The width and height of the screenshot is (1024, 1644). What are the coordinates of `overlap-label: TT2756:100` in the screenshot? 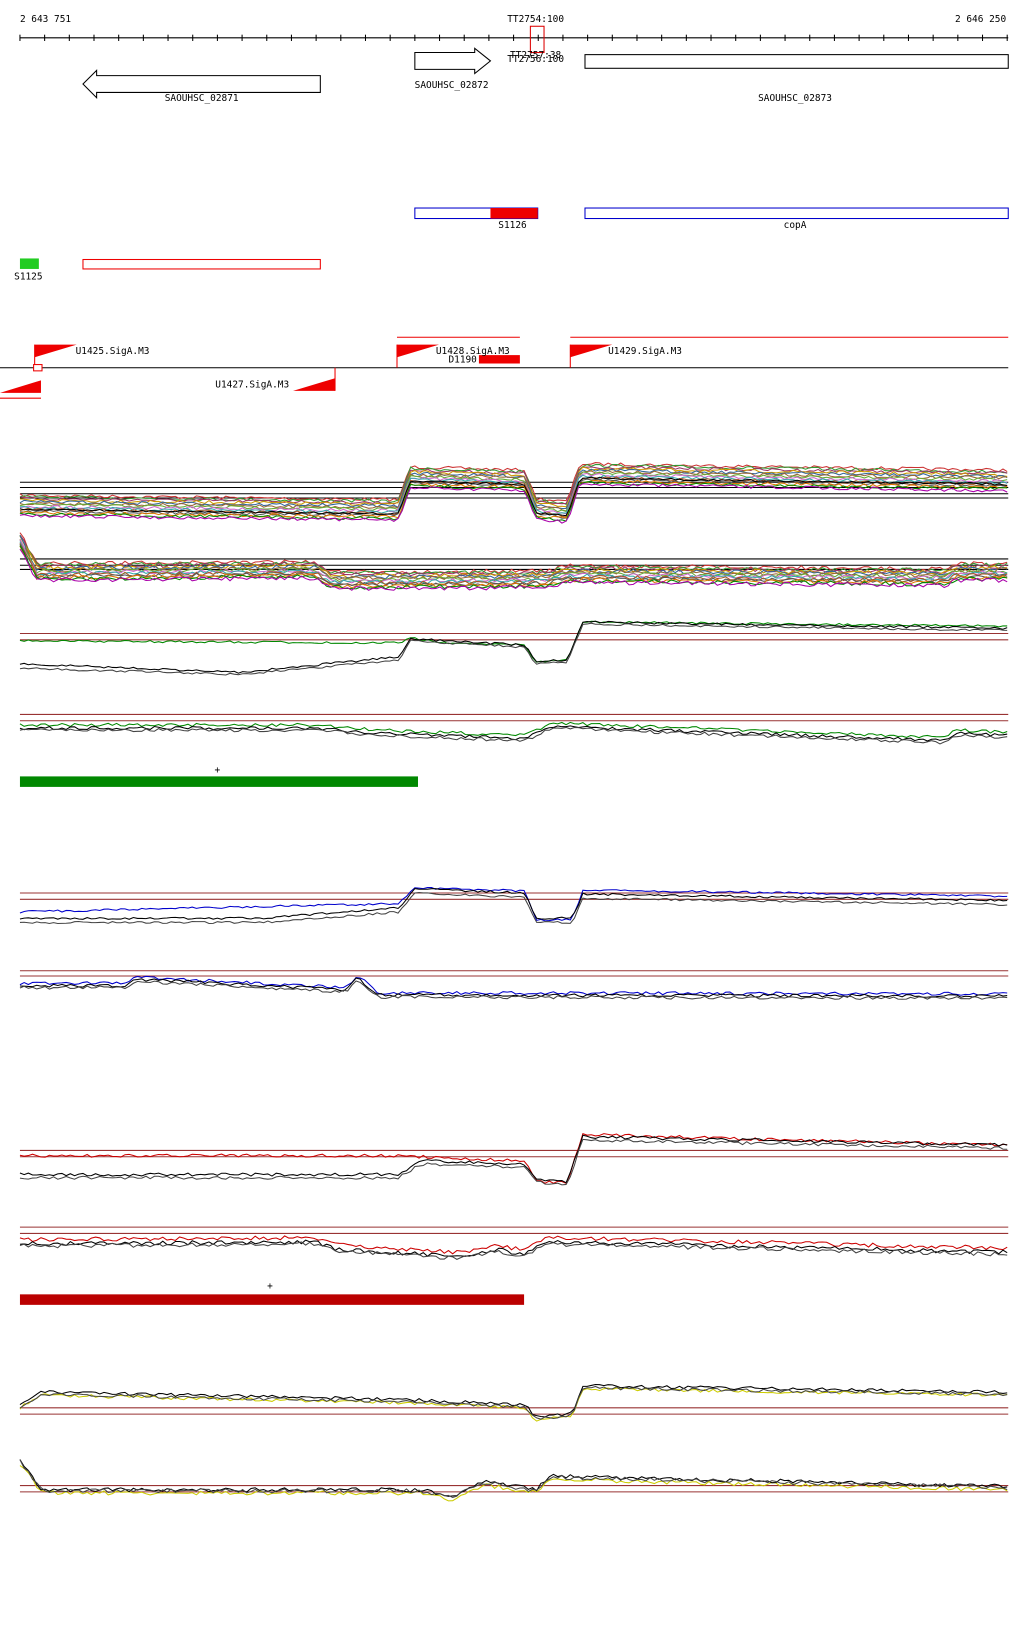 It's located at (535, 59).